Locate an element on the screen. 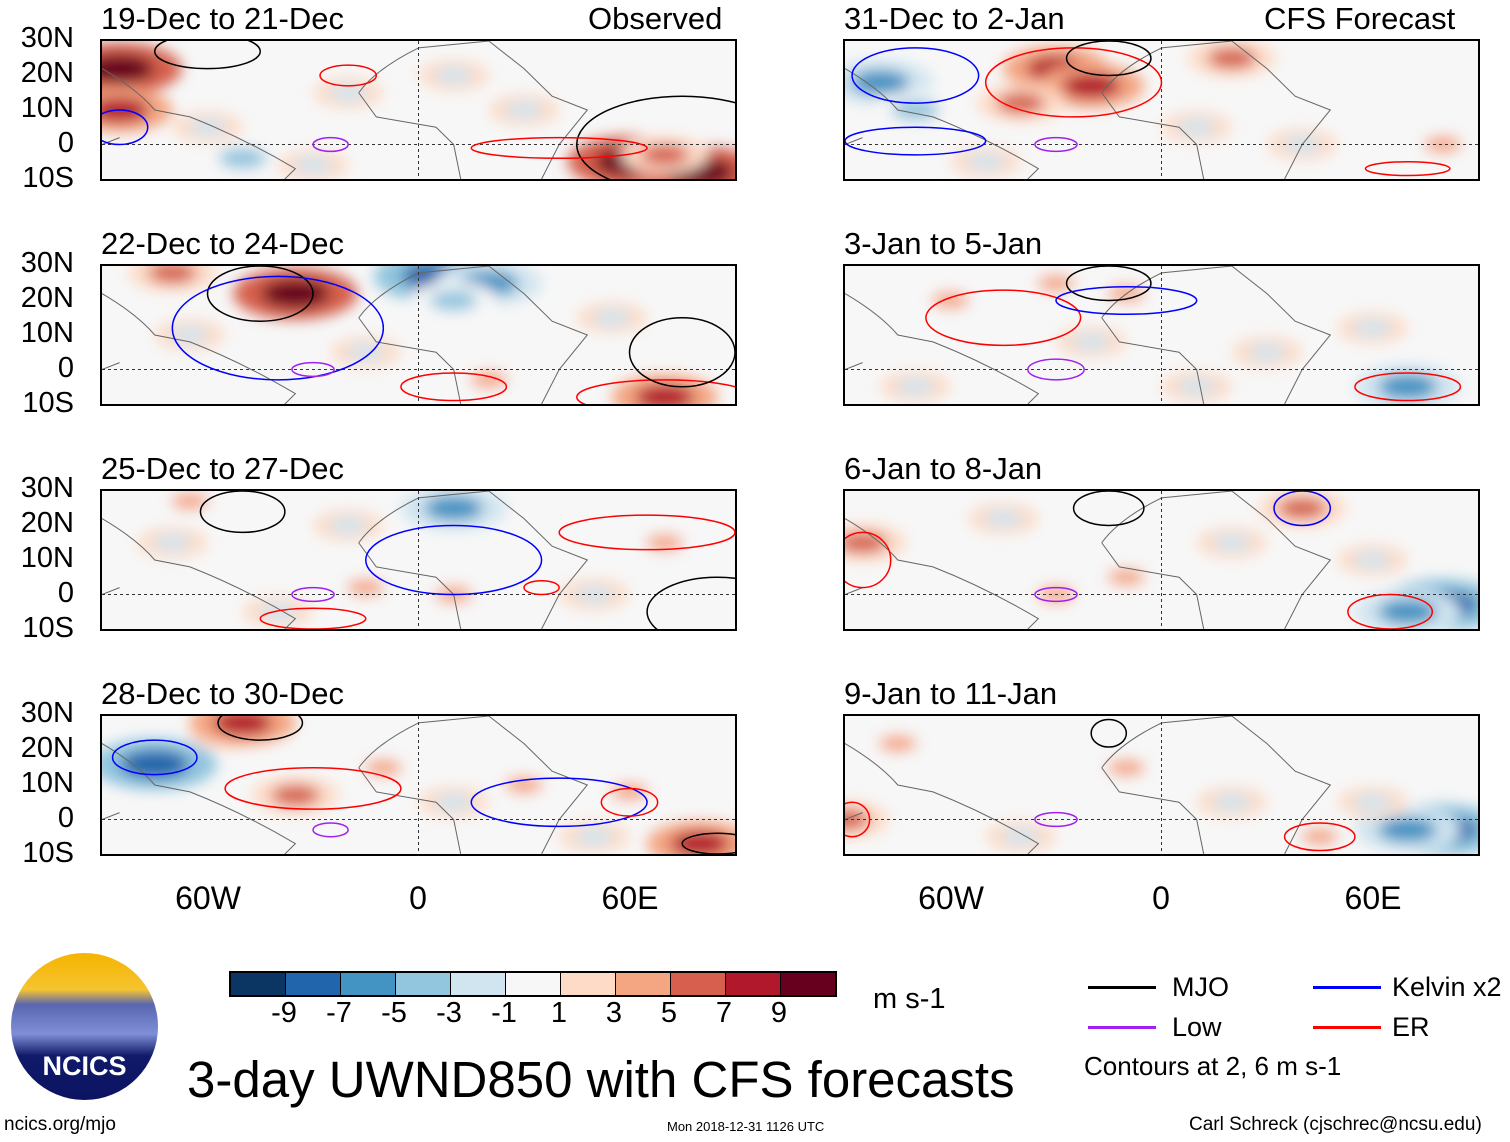 The image size is (1510, 1142). lon-label: 60W is located at coordinates (951, 898).